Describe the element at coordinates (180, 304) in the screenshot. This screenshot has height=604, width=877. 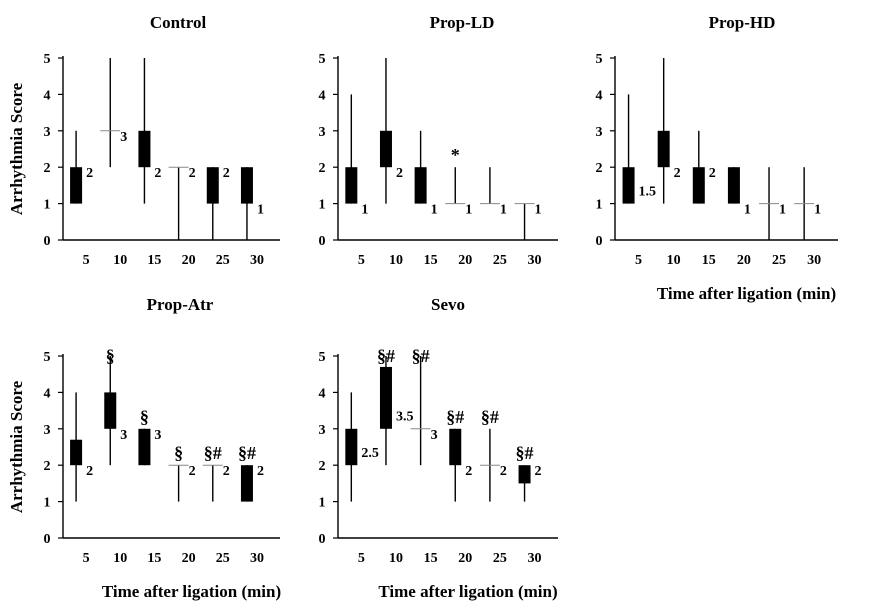
I see `panel-title: Prop-Atr` at that location.